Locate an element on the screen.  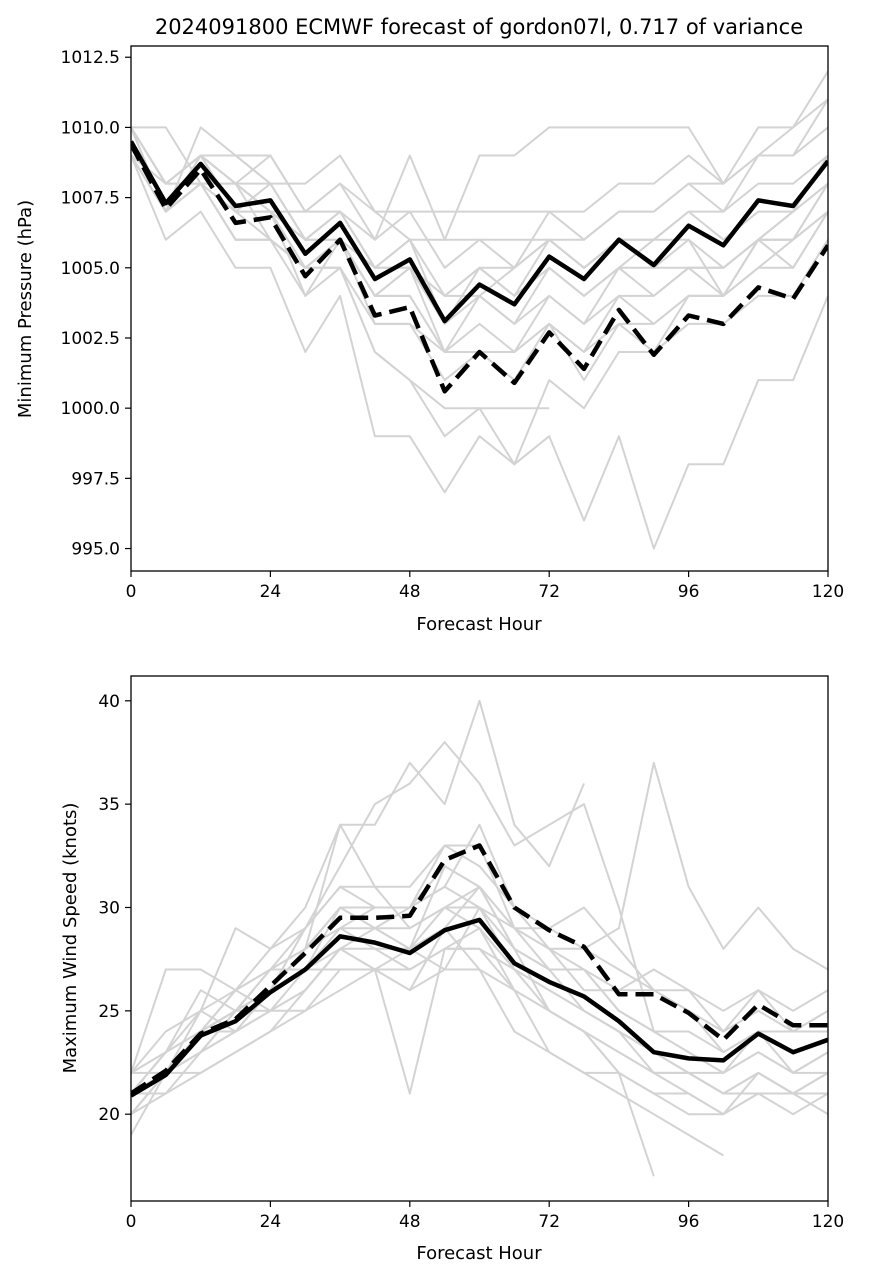
wind-y-axis-label: Maximum Wind Speed (knots) is located at coordinates (70, 938).